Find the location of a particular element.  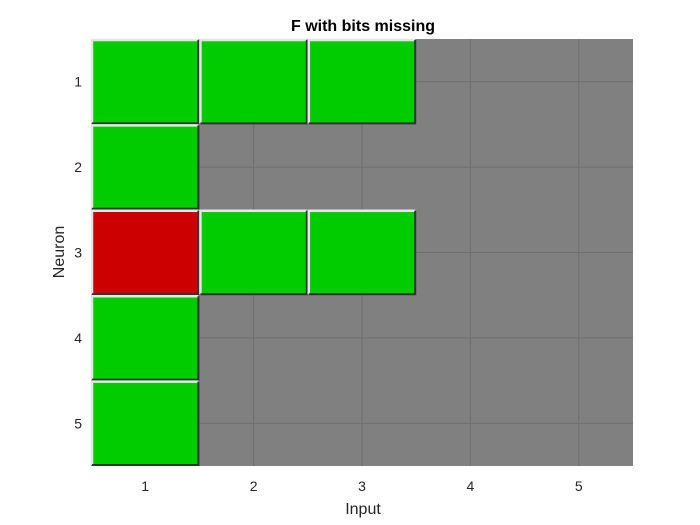

y-tick-label: 2 is located at coordinates (78, 167).